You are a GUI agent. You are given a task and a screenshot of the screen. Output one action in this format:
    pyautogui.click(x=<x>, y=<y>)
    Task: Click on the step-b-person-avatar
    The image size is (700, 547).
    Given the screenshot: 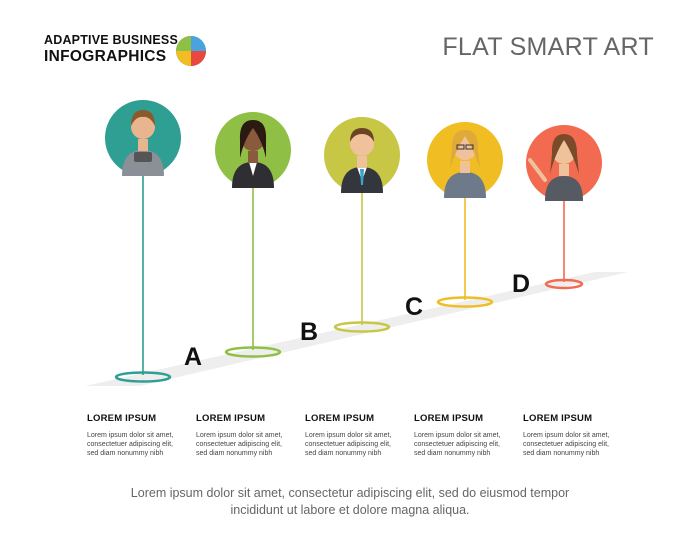 What is the action you would take?
    pyautogui.click(x=253, y=154)
    